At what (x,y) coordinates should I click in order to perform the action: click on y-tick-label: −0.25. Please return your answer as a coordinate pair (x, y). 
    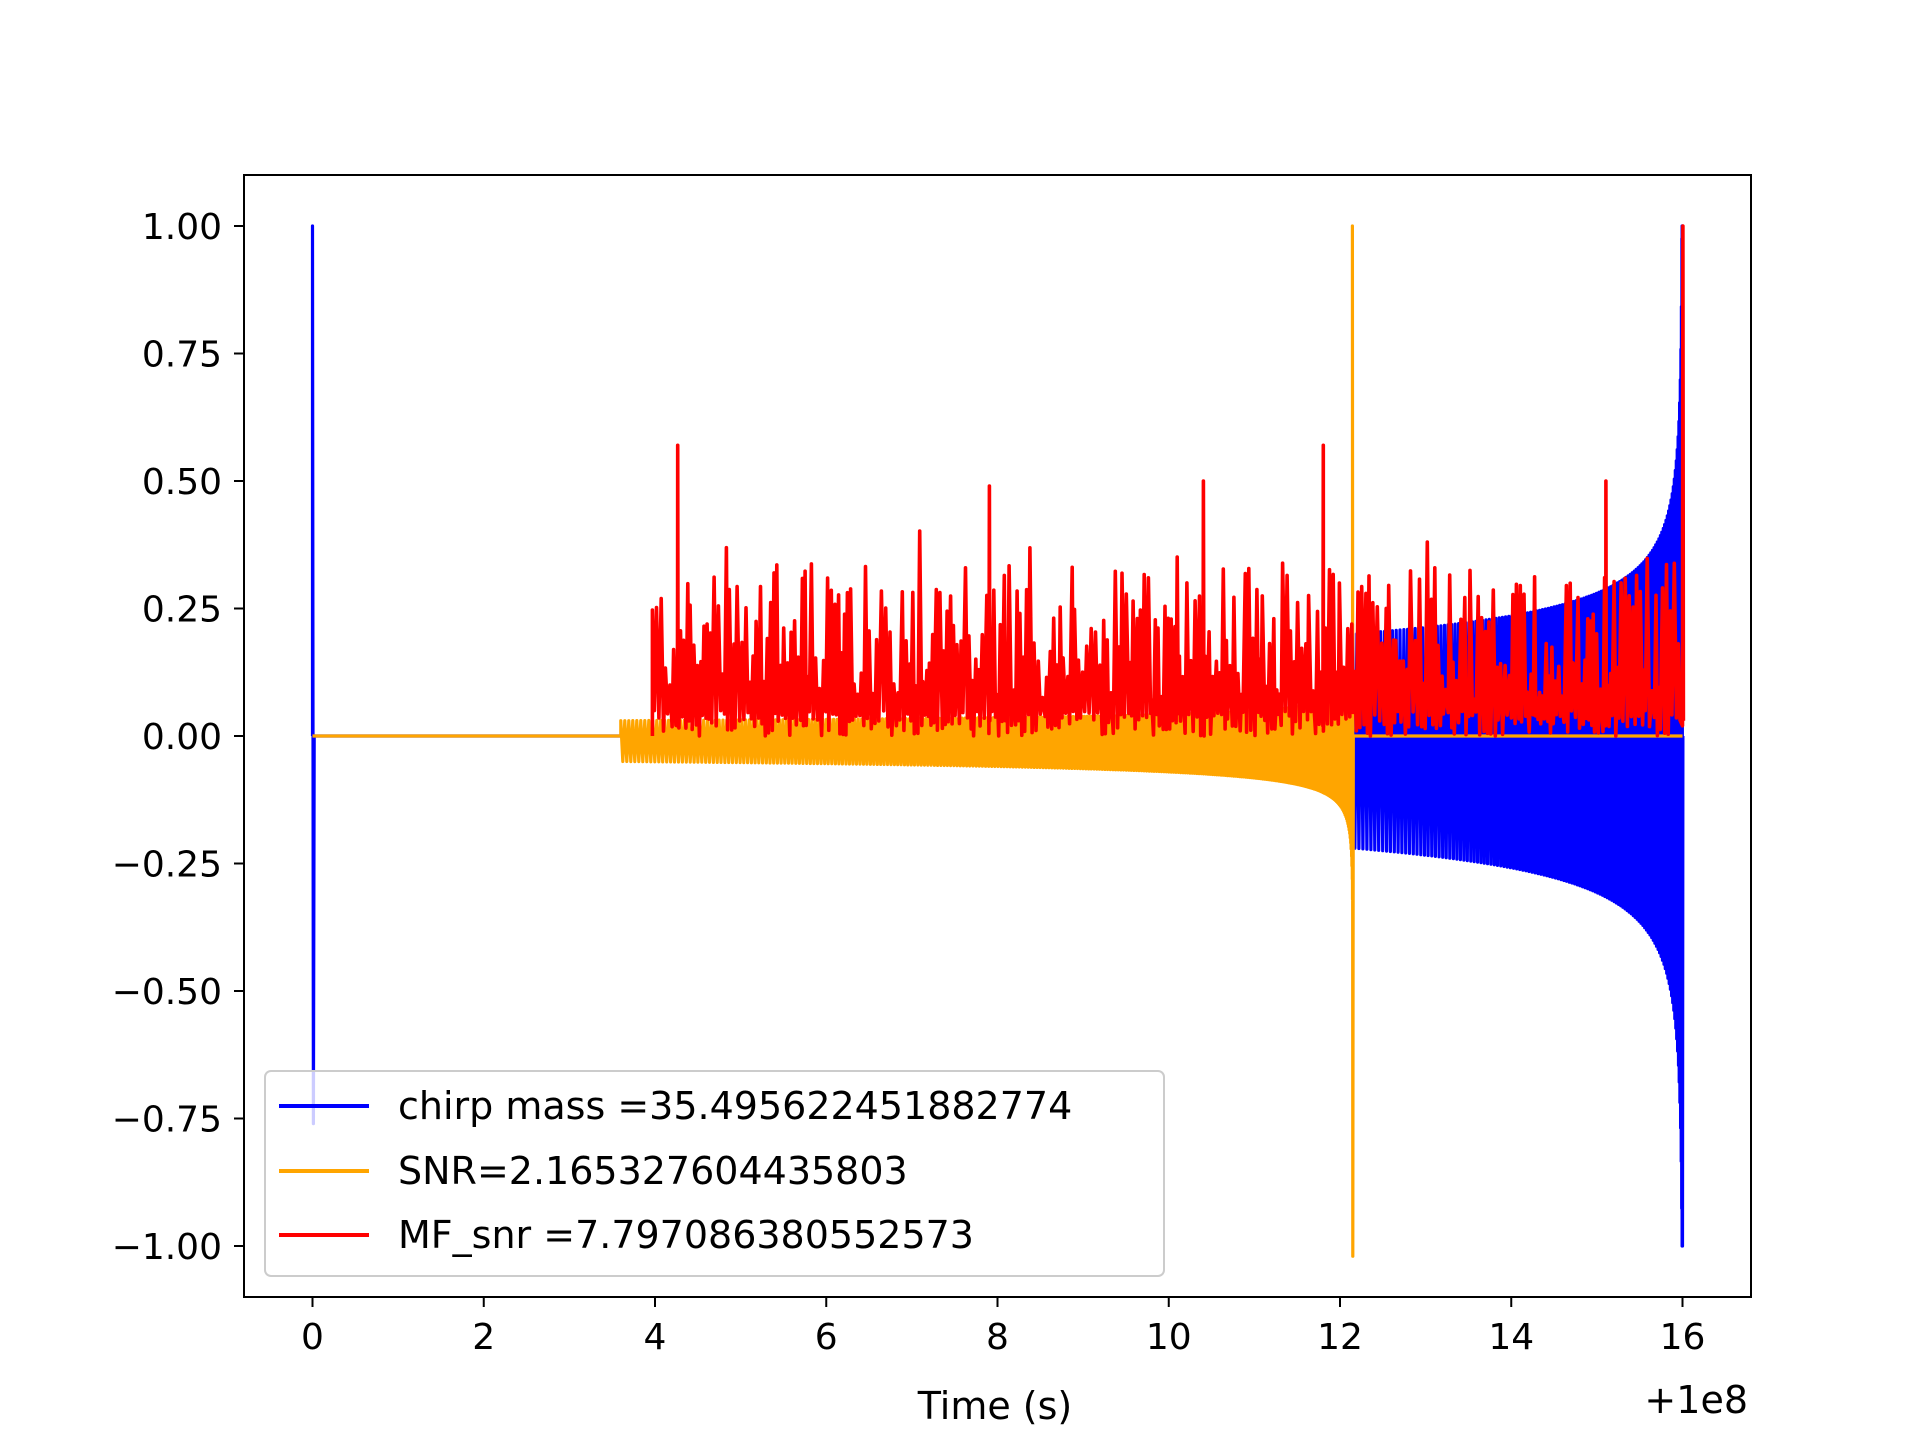
    Looking at the image, I should click on (167, 865).